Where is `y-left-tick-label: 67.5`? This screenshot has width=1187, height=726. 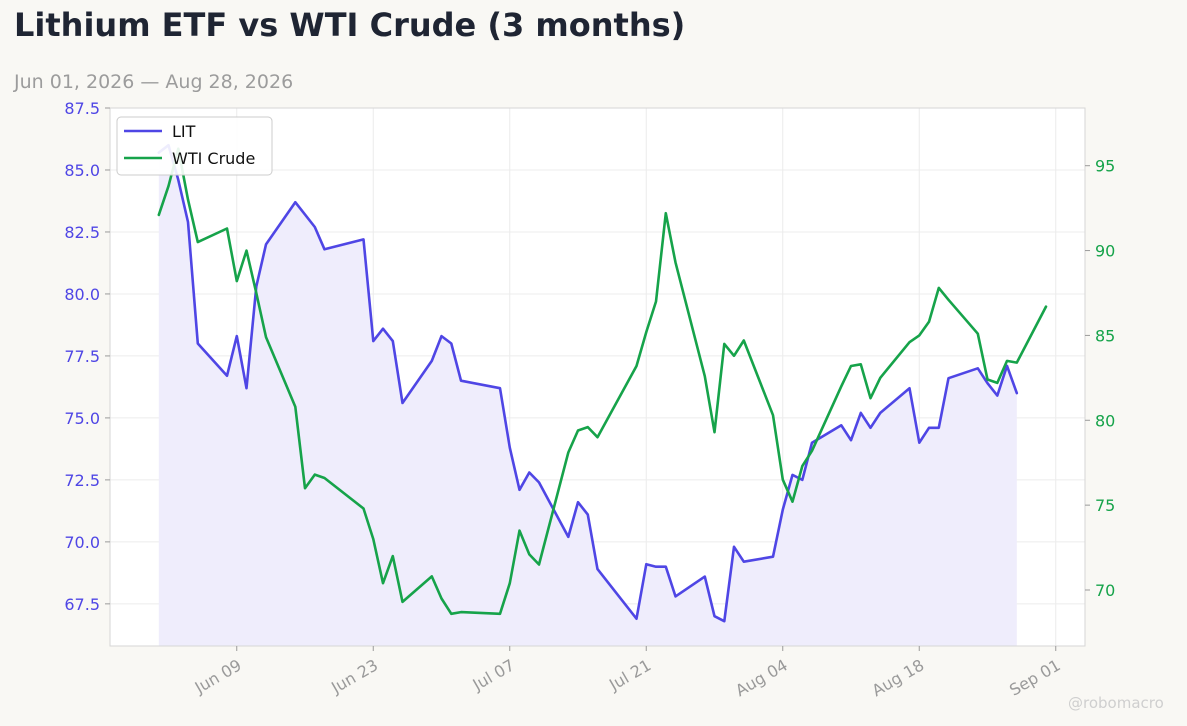
y-left-tick-label: 67.5 is located at coordinates (82, 604).